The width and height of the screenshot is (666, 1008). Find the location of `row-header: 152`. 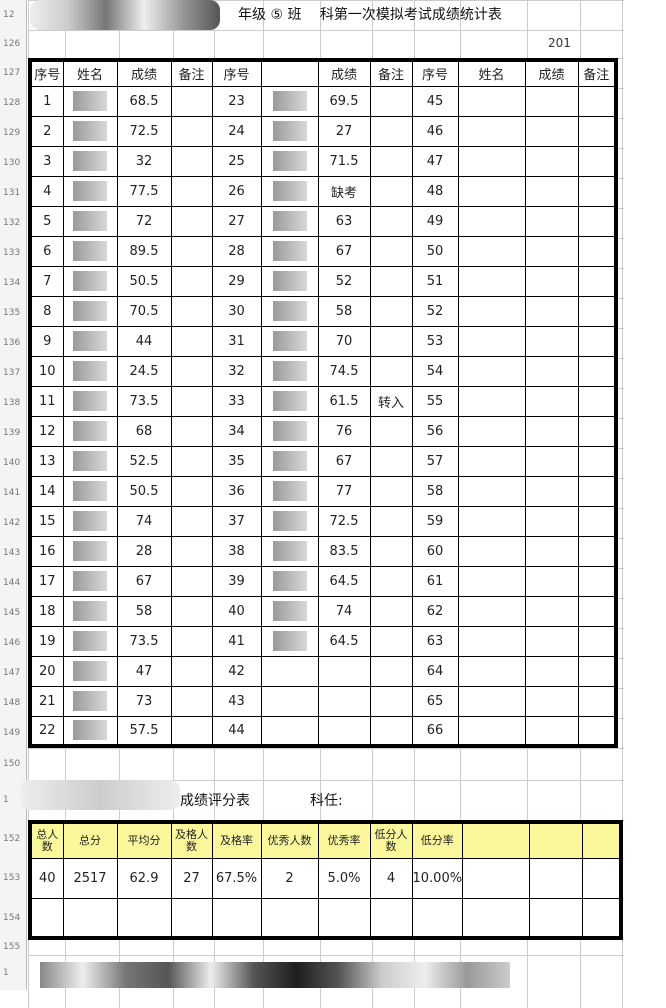

row-header: 152 is located at coordinates (13, 839).